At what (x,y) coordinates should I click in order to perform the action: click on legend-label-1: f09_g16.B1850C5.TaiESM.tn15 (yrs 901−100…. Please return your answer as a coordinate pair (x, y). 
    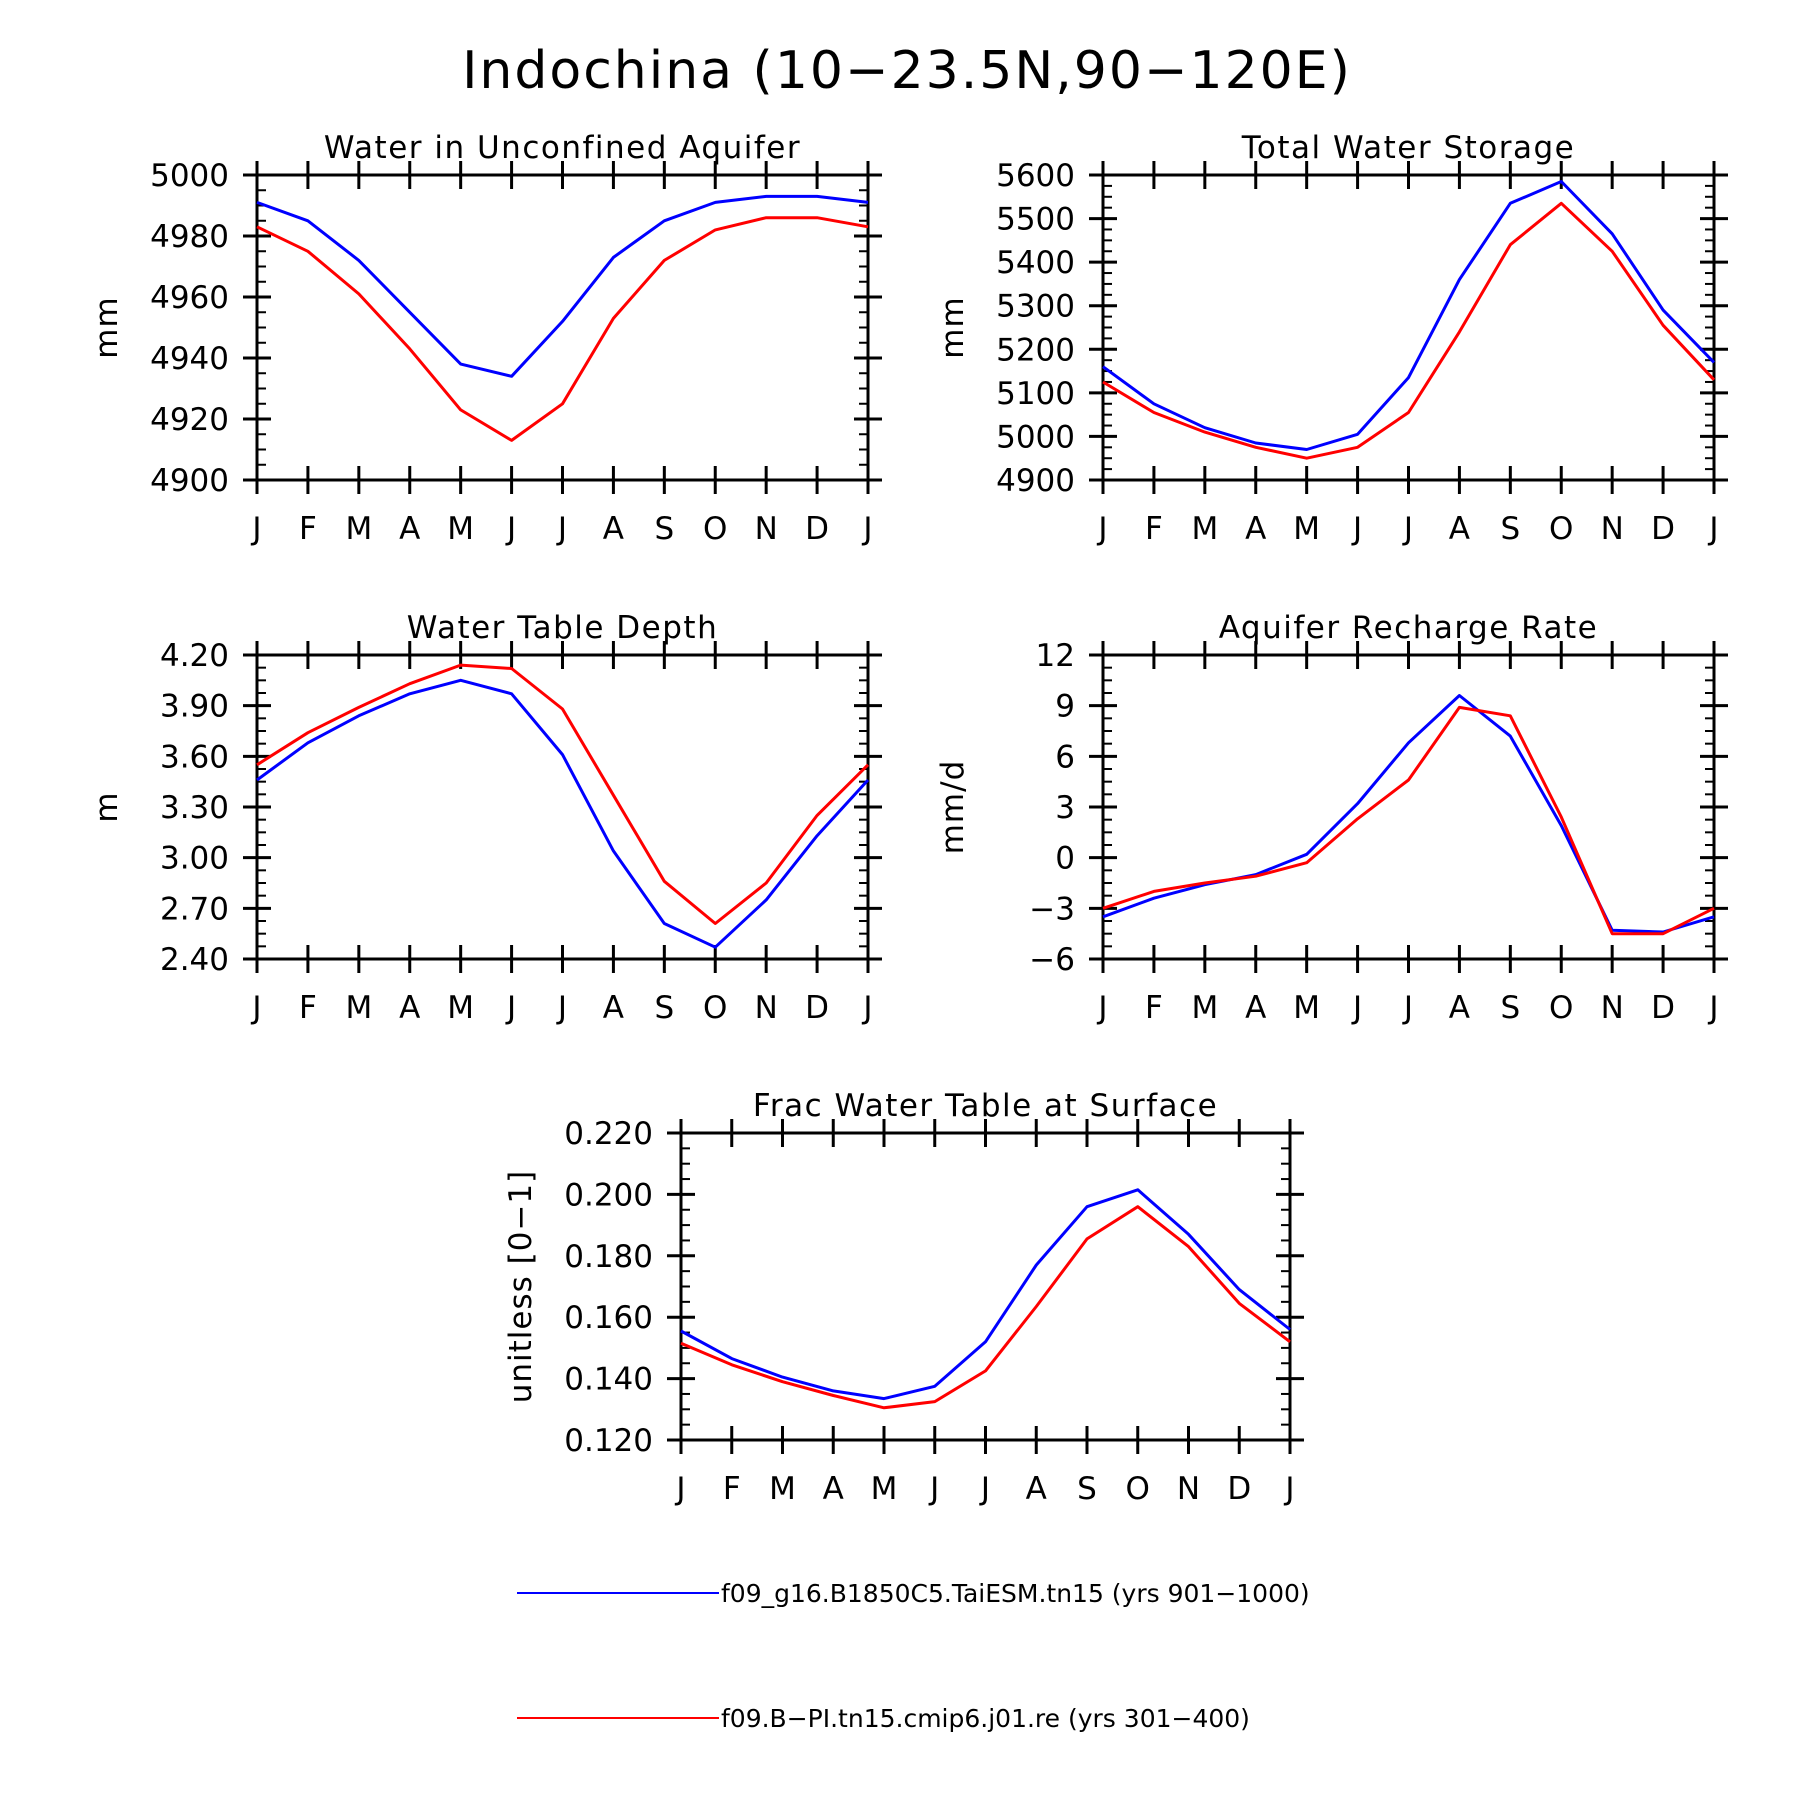
    Looking at the image, I should click on (1015, 1593).